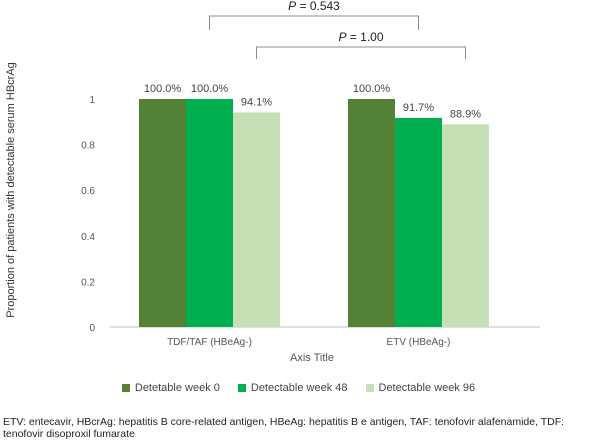 The image size is (597, 443). What do you see at coordinates (88, 237) in the screenshot?
I see `y-tick-label: 0.4` at bounding box center [88, 237].